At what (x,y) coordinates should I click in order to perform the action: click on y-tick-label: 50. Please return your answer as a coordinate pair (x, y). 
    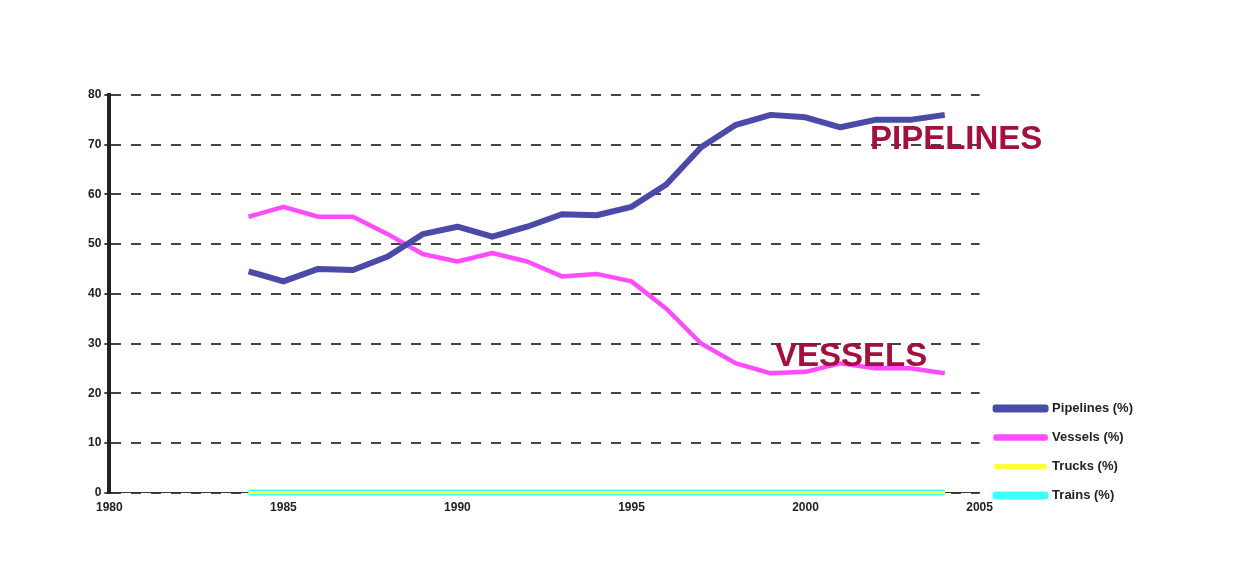
    Looking at the image, I should click on (94, 243).